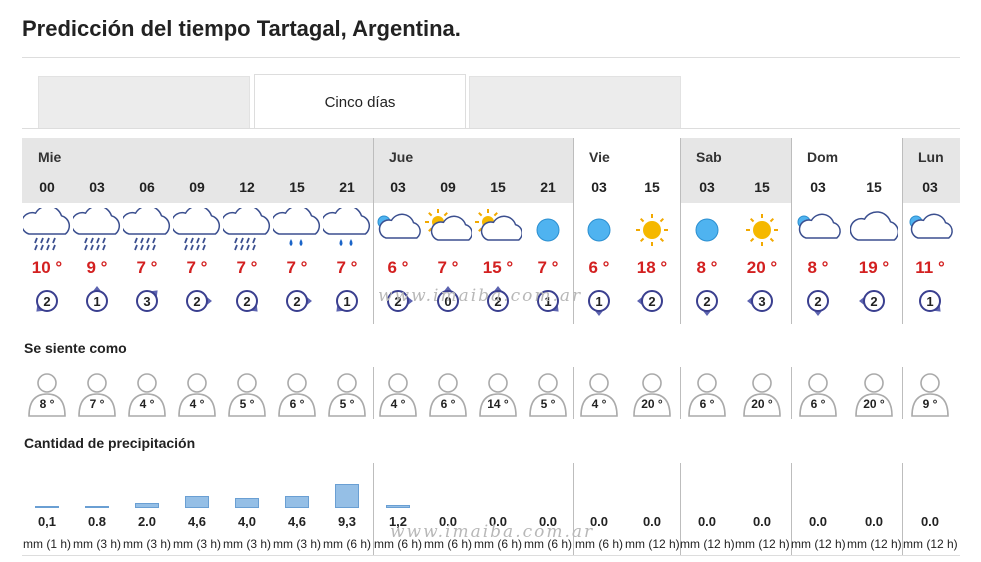  What do you see at coordinates (480, 296) in the screenshot?
I see `watermark: www.imaiba.com.ar` at bounding box center [480, 296].